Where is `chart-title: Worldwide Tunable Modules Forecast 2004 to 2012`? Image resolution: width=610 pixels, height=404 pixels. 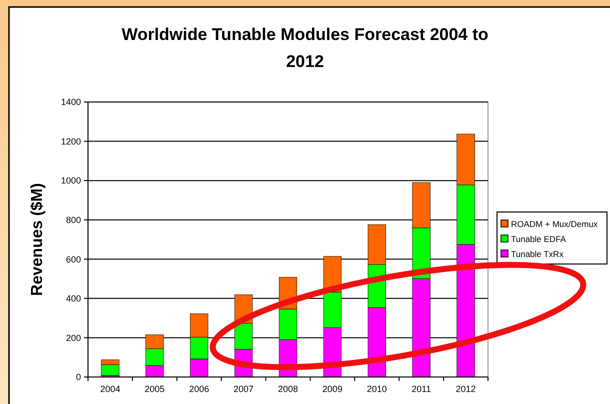 chart-title: Worldwide Tunable Modules Forecast 2004 to 2012 is located at coordinates (305, 48).